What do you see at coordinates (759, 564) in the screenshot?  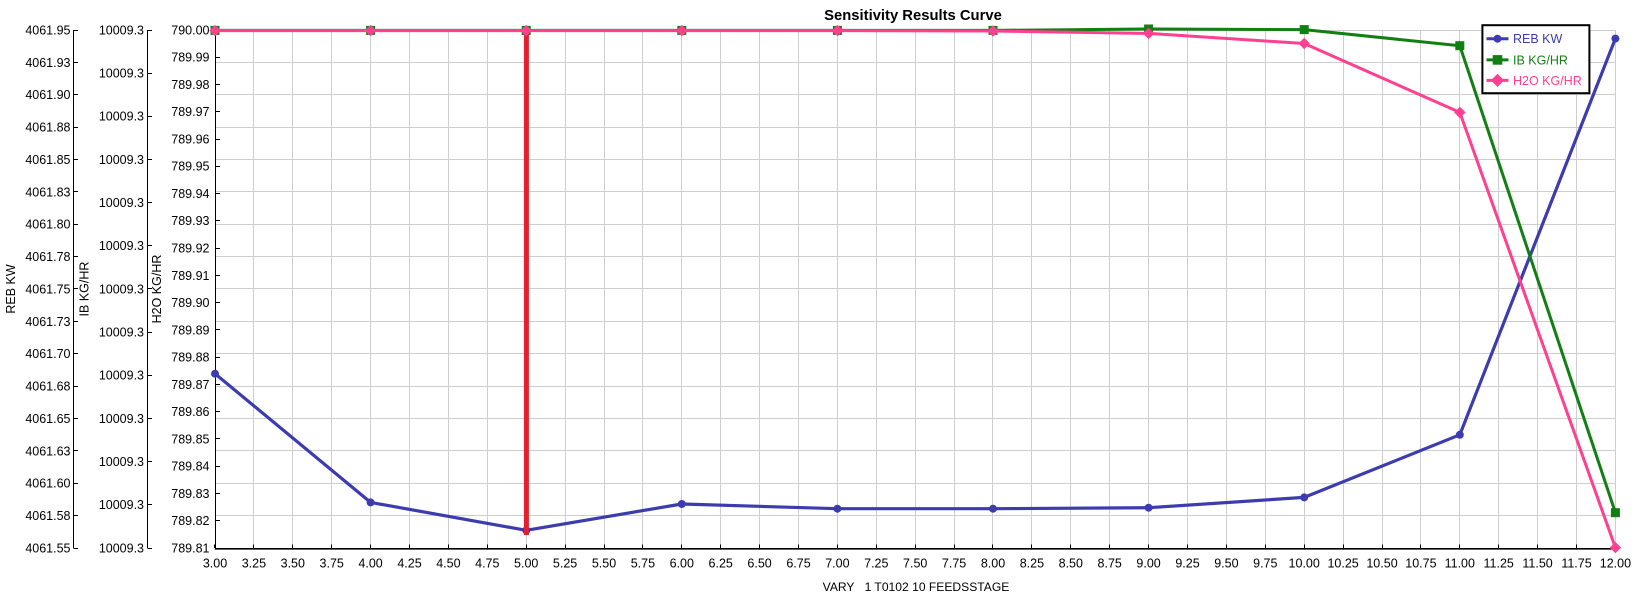 I see `svg-text: 6.50` at bounding box center [759, 564].